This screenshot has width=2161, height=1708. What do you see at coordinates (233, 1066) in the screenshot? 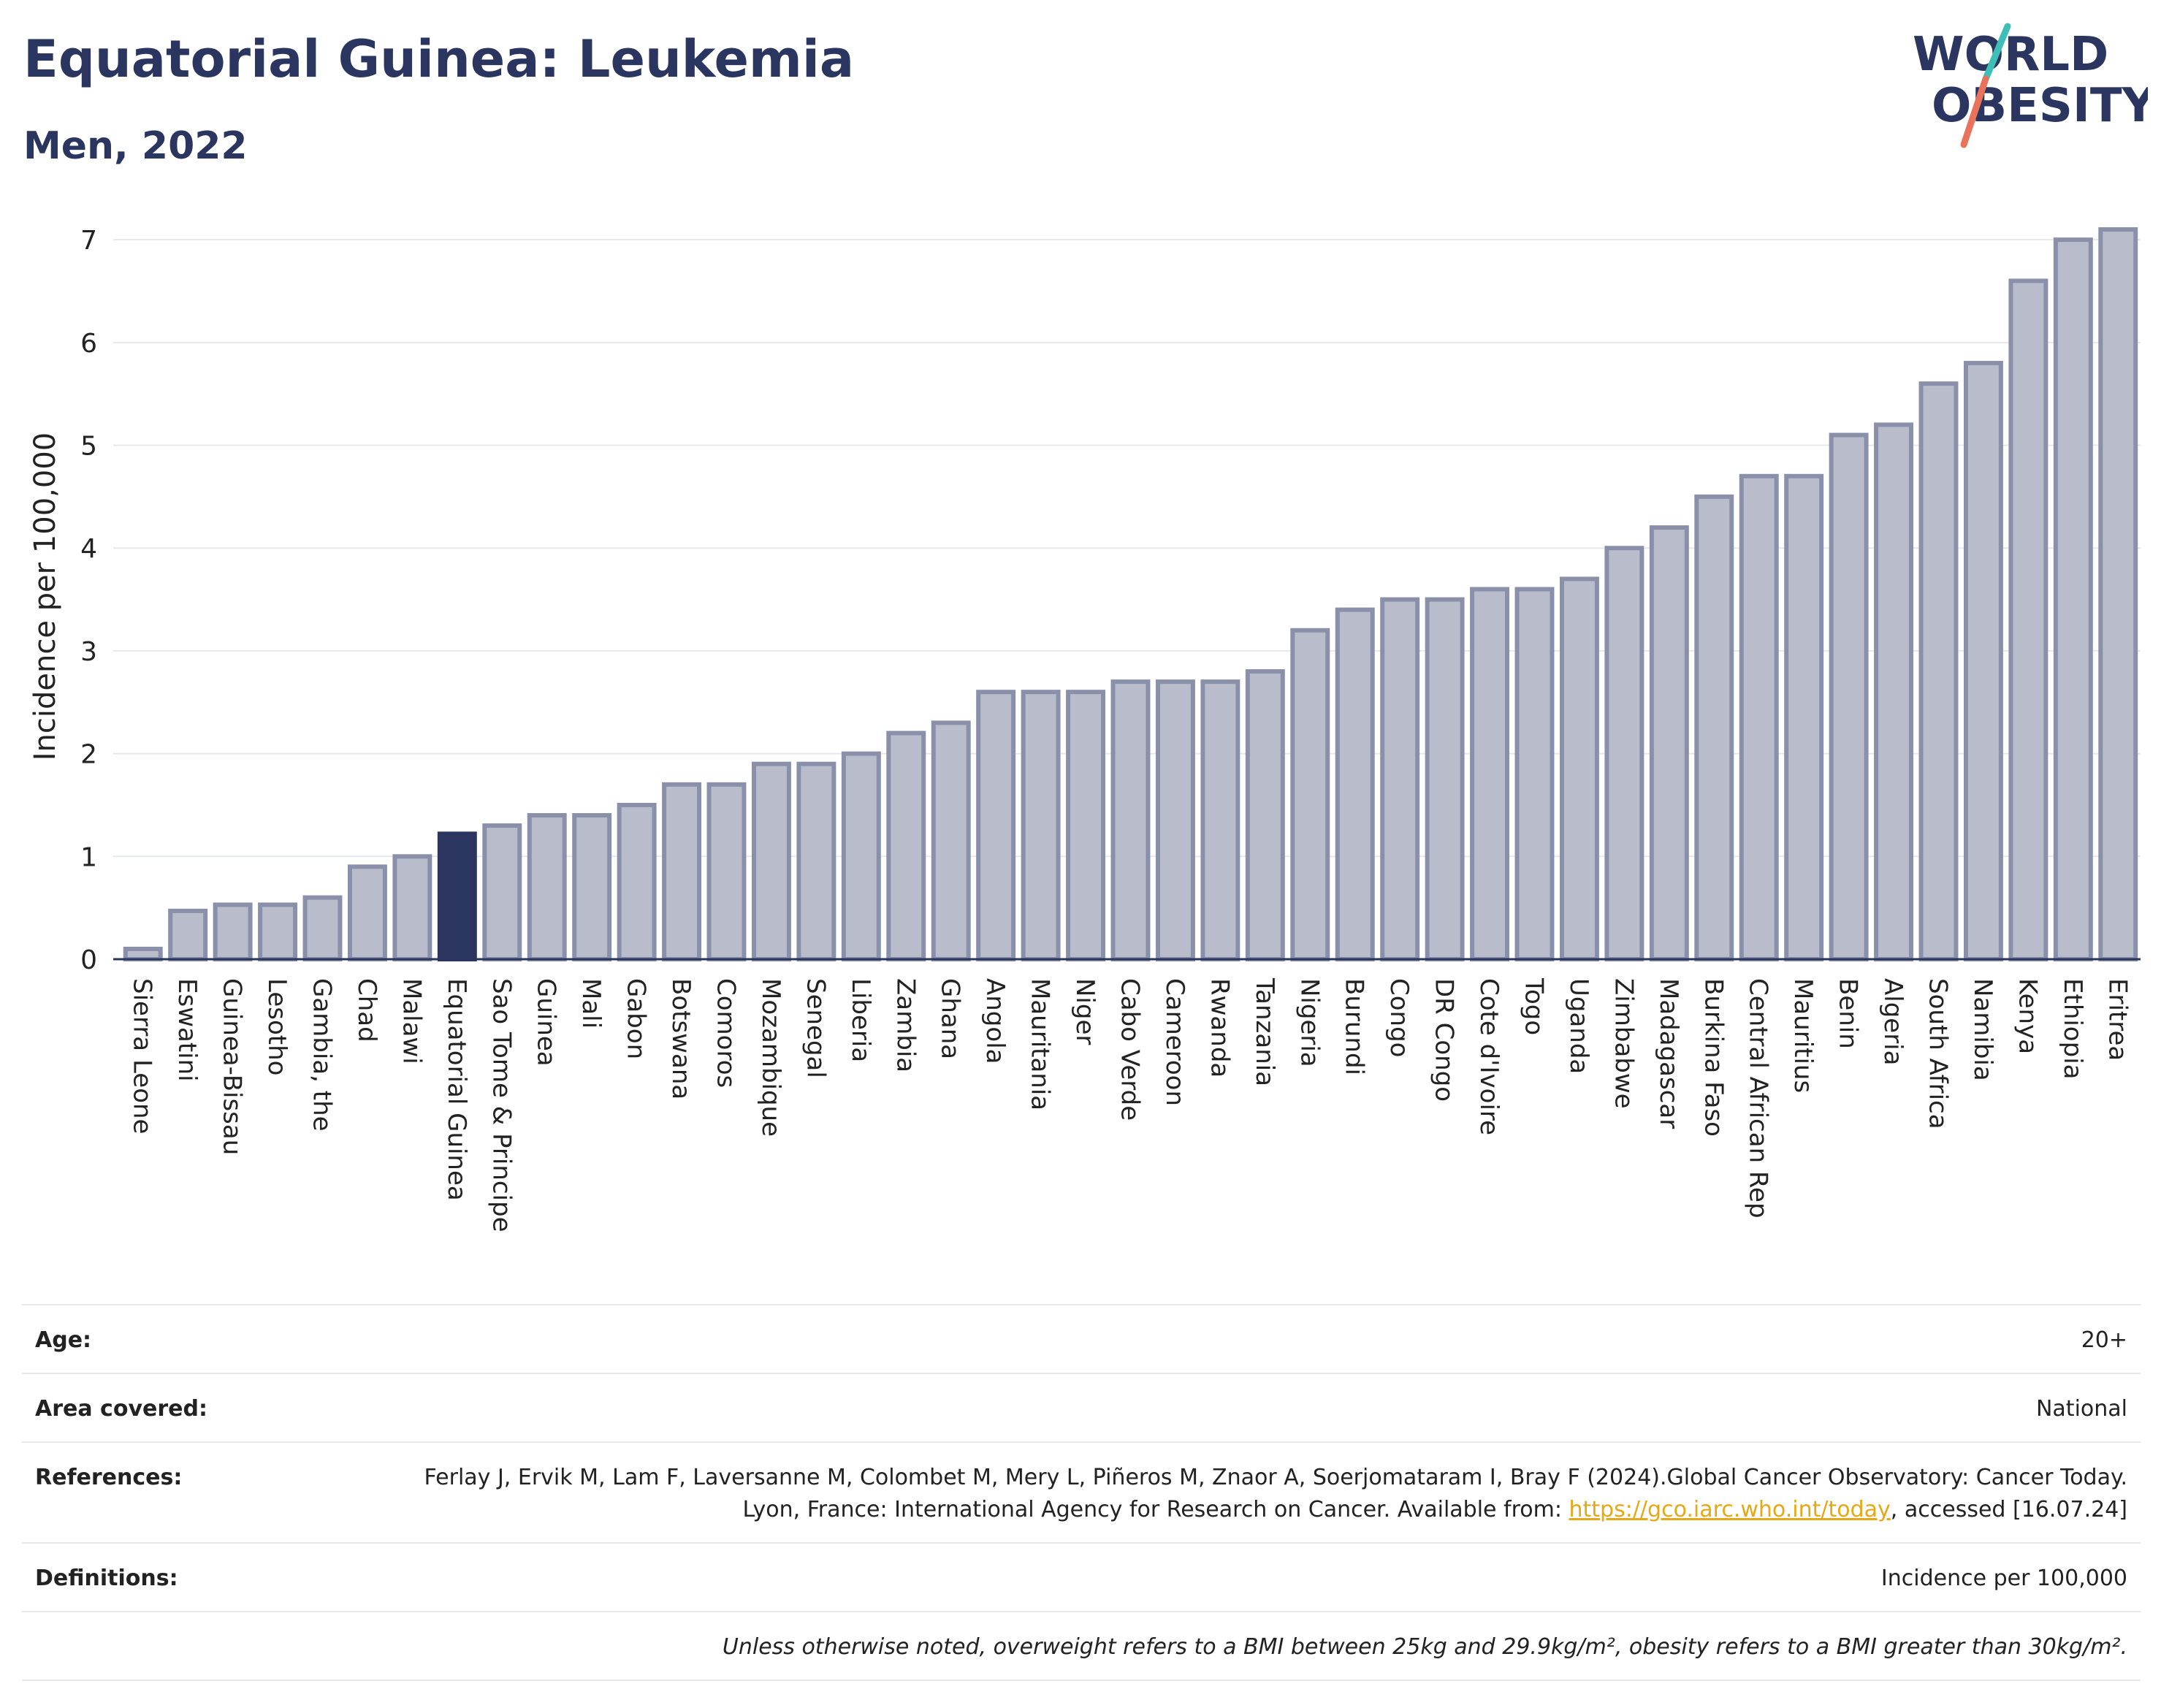
I see `x-tick-label: Guinea-Bissau` at bounding box center [233, 1066].